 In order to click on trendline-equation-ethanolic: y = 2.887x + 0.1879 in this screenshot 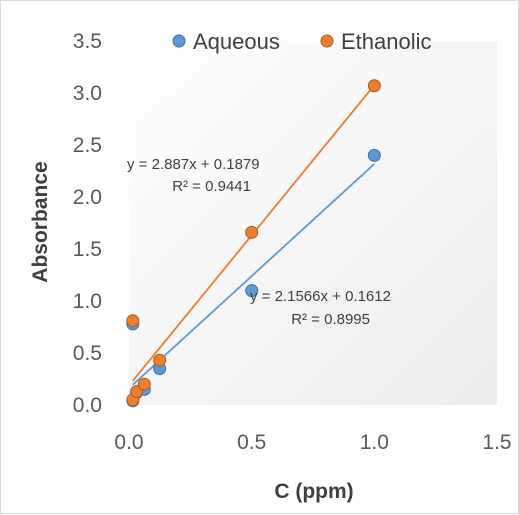, I will do `click(193, 164)`.